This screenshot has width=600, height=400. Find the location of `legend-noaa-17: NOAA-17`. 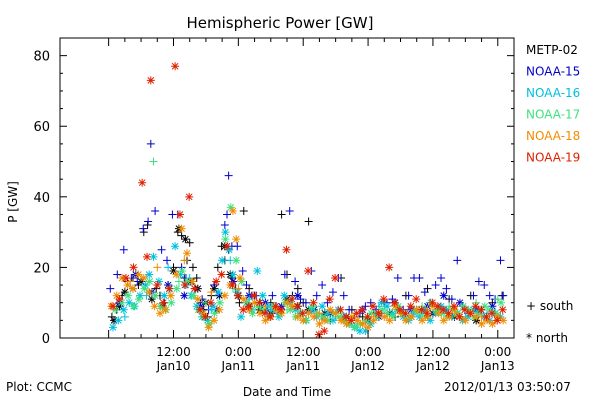

legend-noaa-17: NOAA-17 is located at coordinates (553, 115).